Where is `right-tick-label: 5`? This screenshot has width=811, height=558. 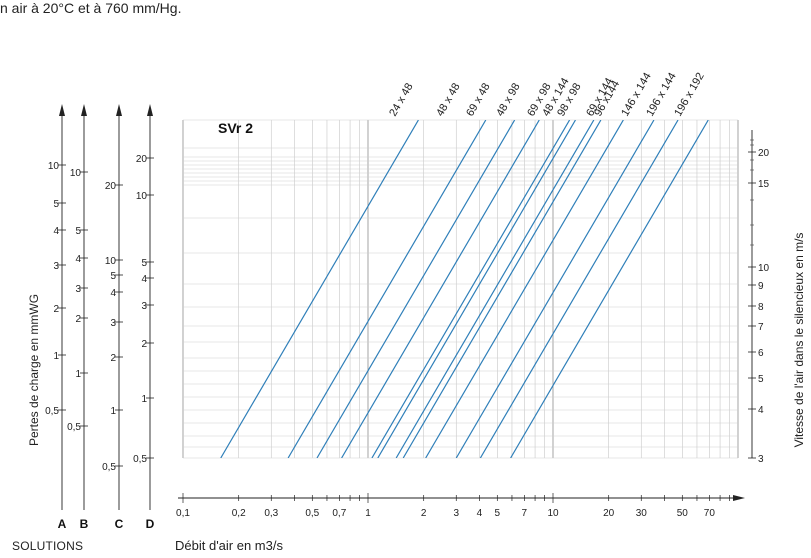
right-tick-label: 5 is located at coordinates (761, 379).